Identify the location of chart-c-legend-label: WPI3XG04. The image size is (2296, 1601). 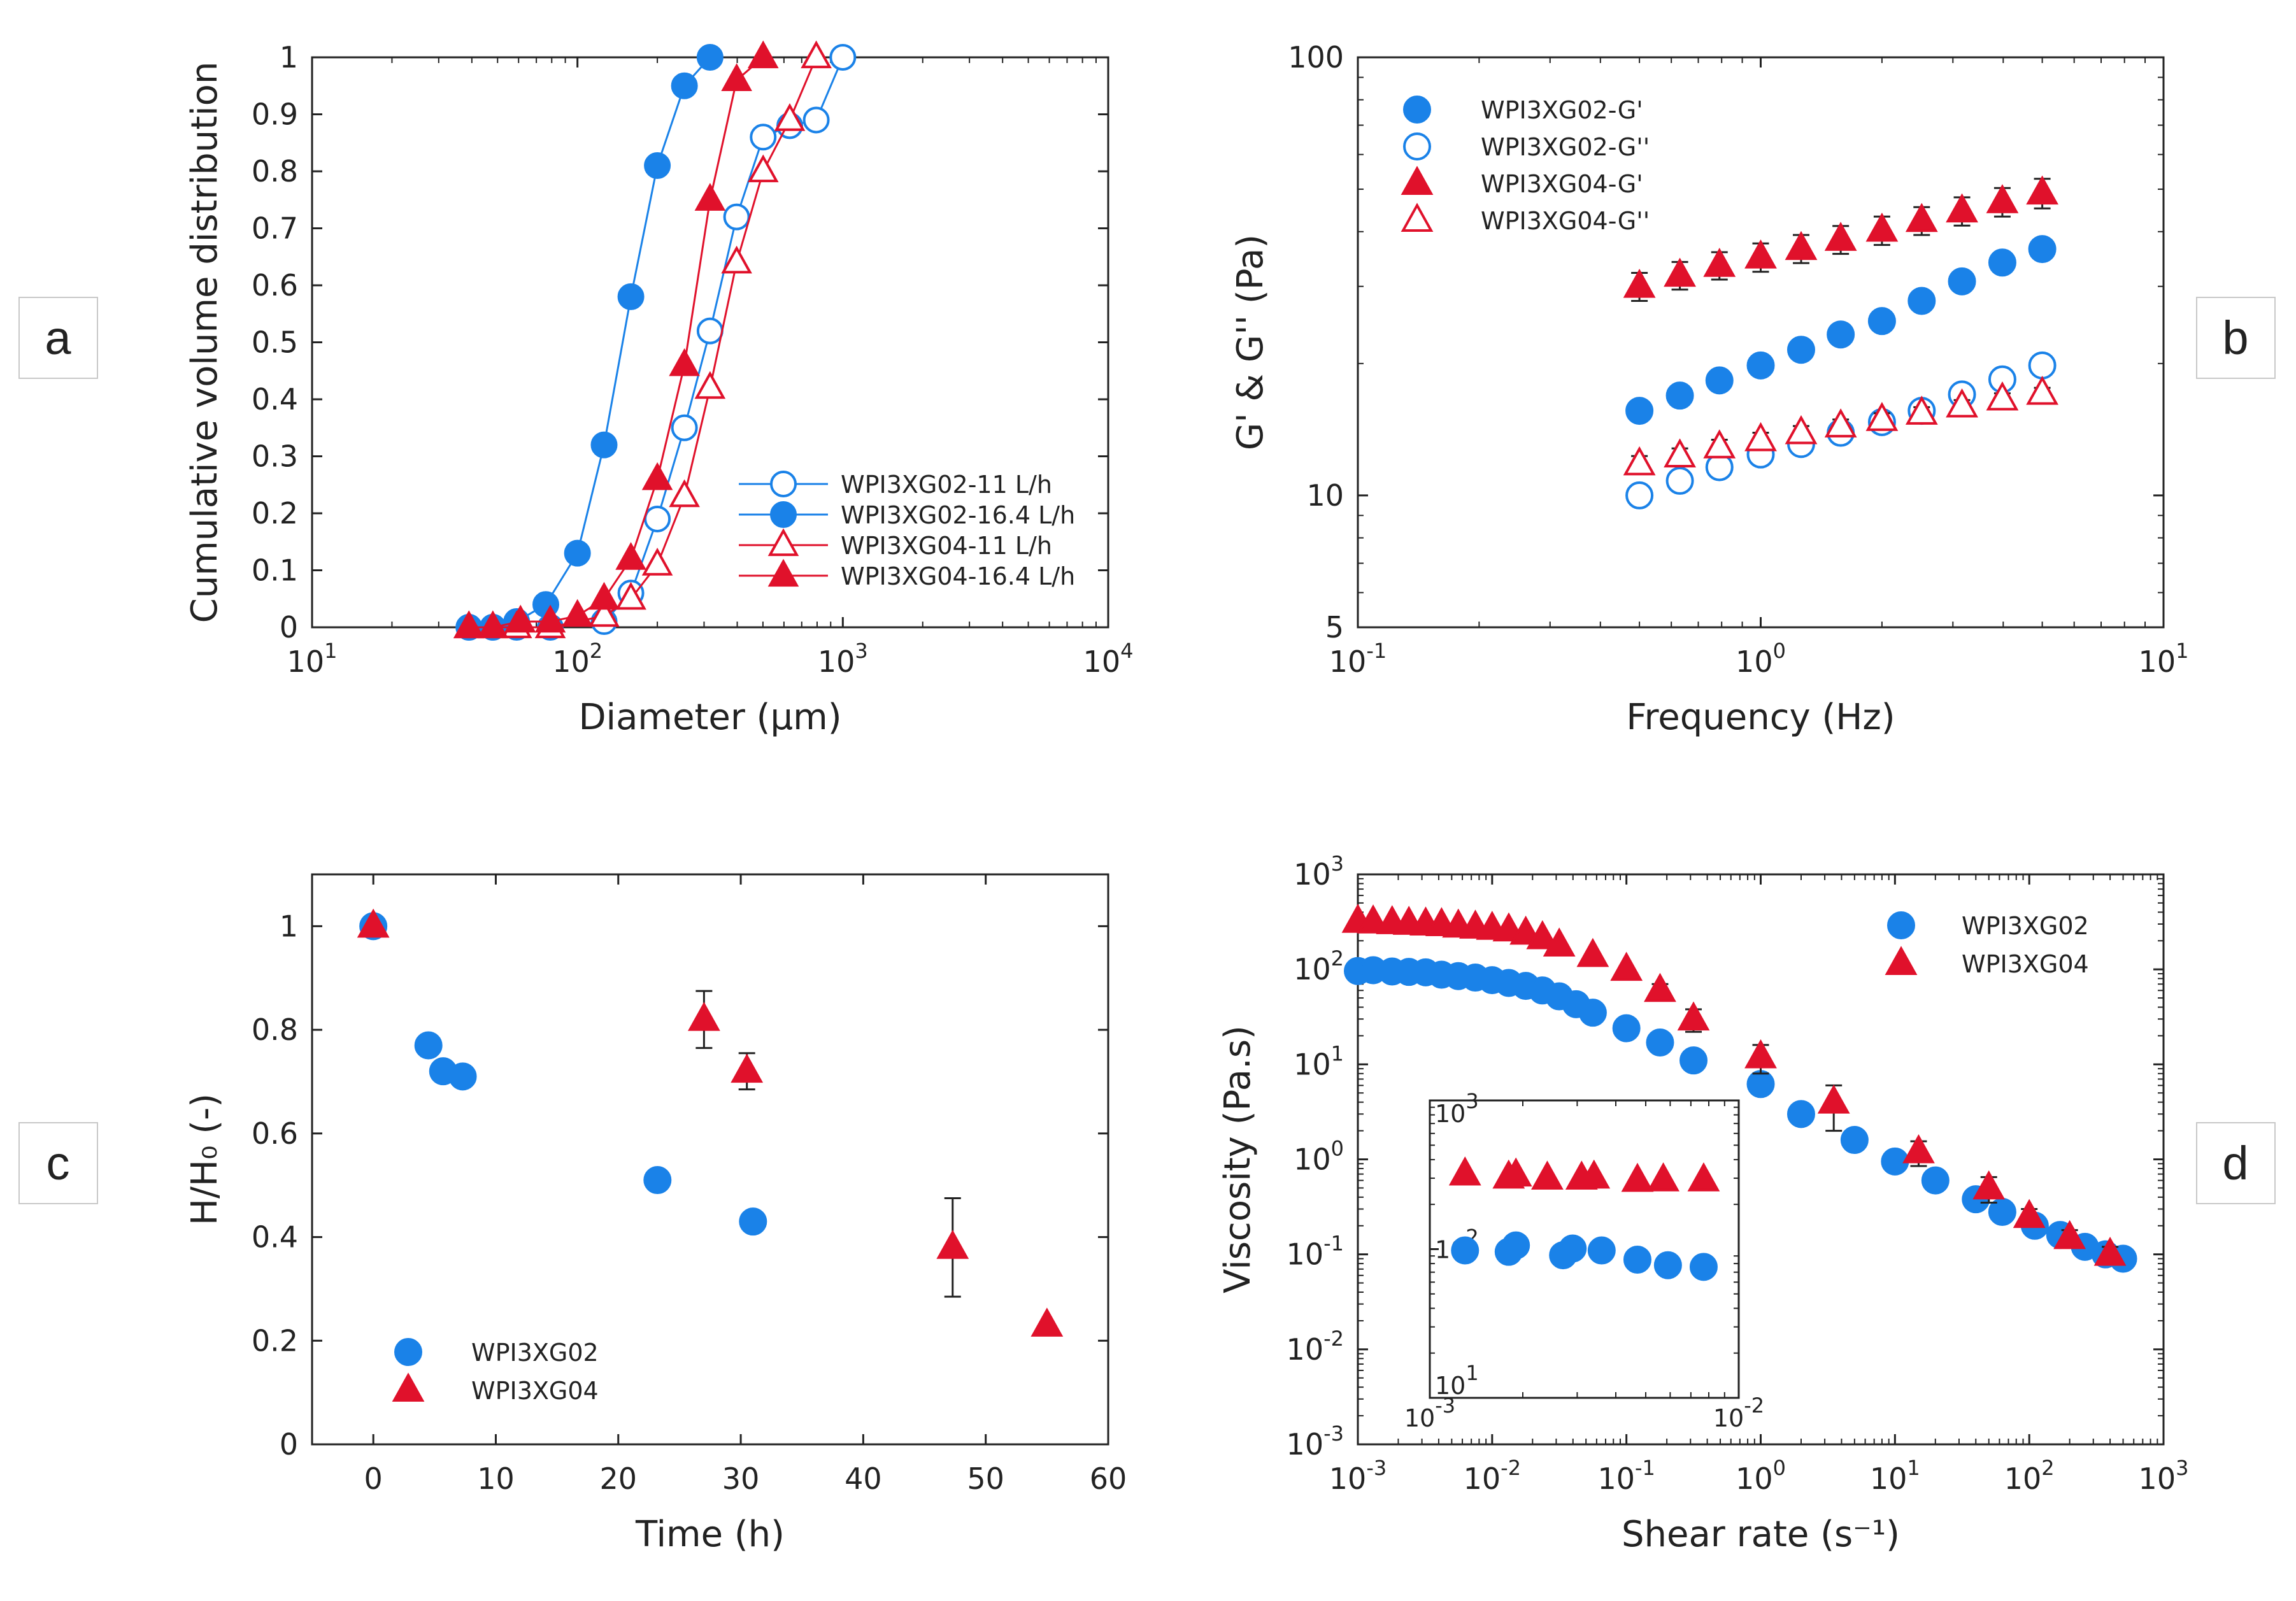
(535, 1391).